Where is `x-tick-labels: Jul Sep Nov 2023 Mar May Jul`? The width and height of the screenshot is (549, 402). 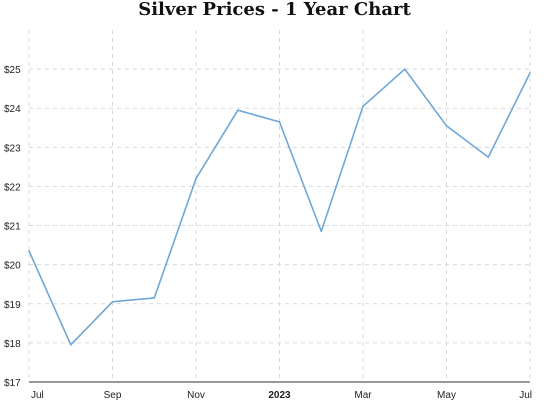
x-tick-labels: Jul Sep Nov 2023 Mar May Jul is located at coordinates (281, 395).